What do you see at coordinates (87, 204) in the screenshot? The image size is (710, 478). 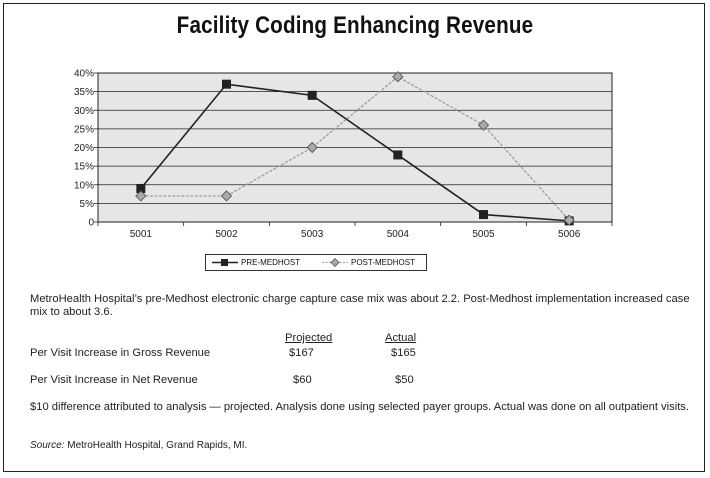 I see `y-tick-label: 5%` at bounding box center [87, 204].